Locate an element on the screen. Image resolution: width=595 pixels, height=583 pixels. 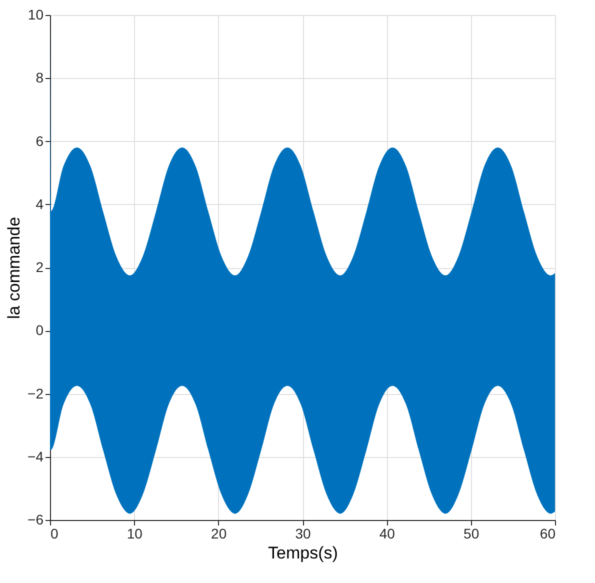
x-tick-label: 40 is located at coordinates (387, 534).